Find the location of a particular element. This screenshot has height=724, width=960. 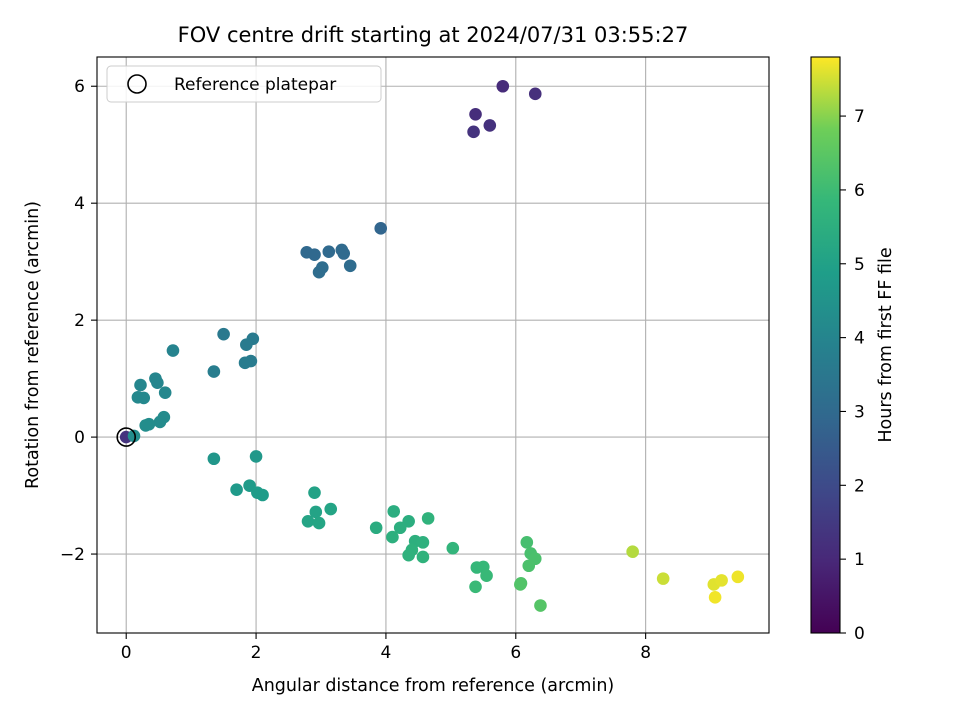

colorbar-tick-label: 5 is located at coordinates (859, 265).